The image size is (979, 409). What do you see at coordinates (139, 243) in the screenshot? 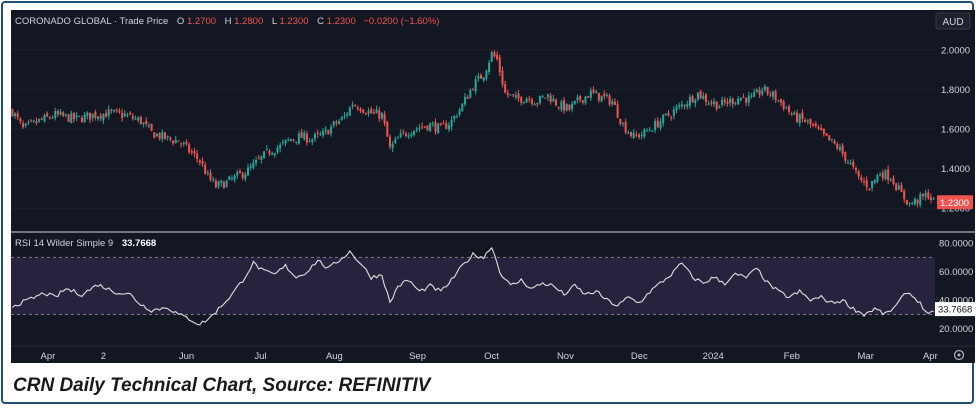
I see `rsi-current-value: 33.7668` at bounding box center [139, 243].